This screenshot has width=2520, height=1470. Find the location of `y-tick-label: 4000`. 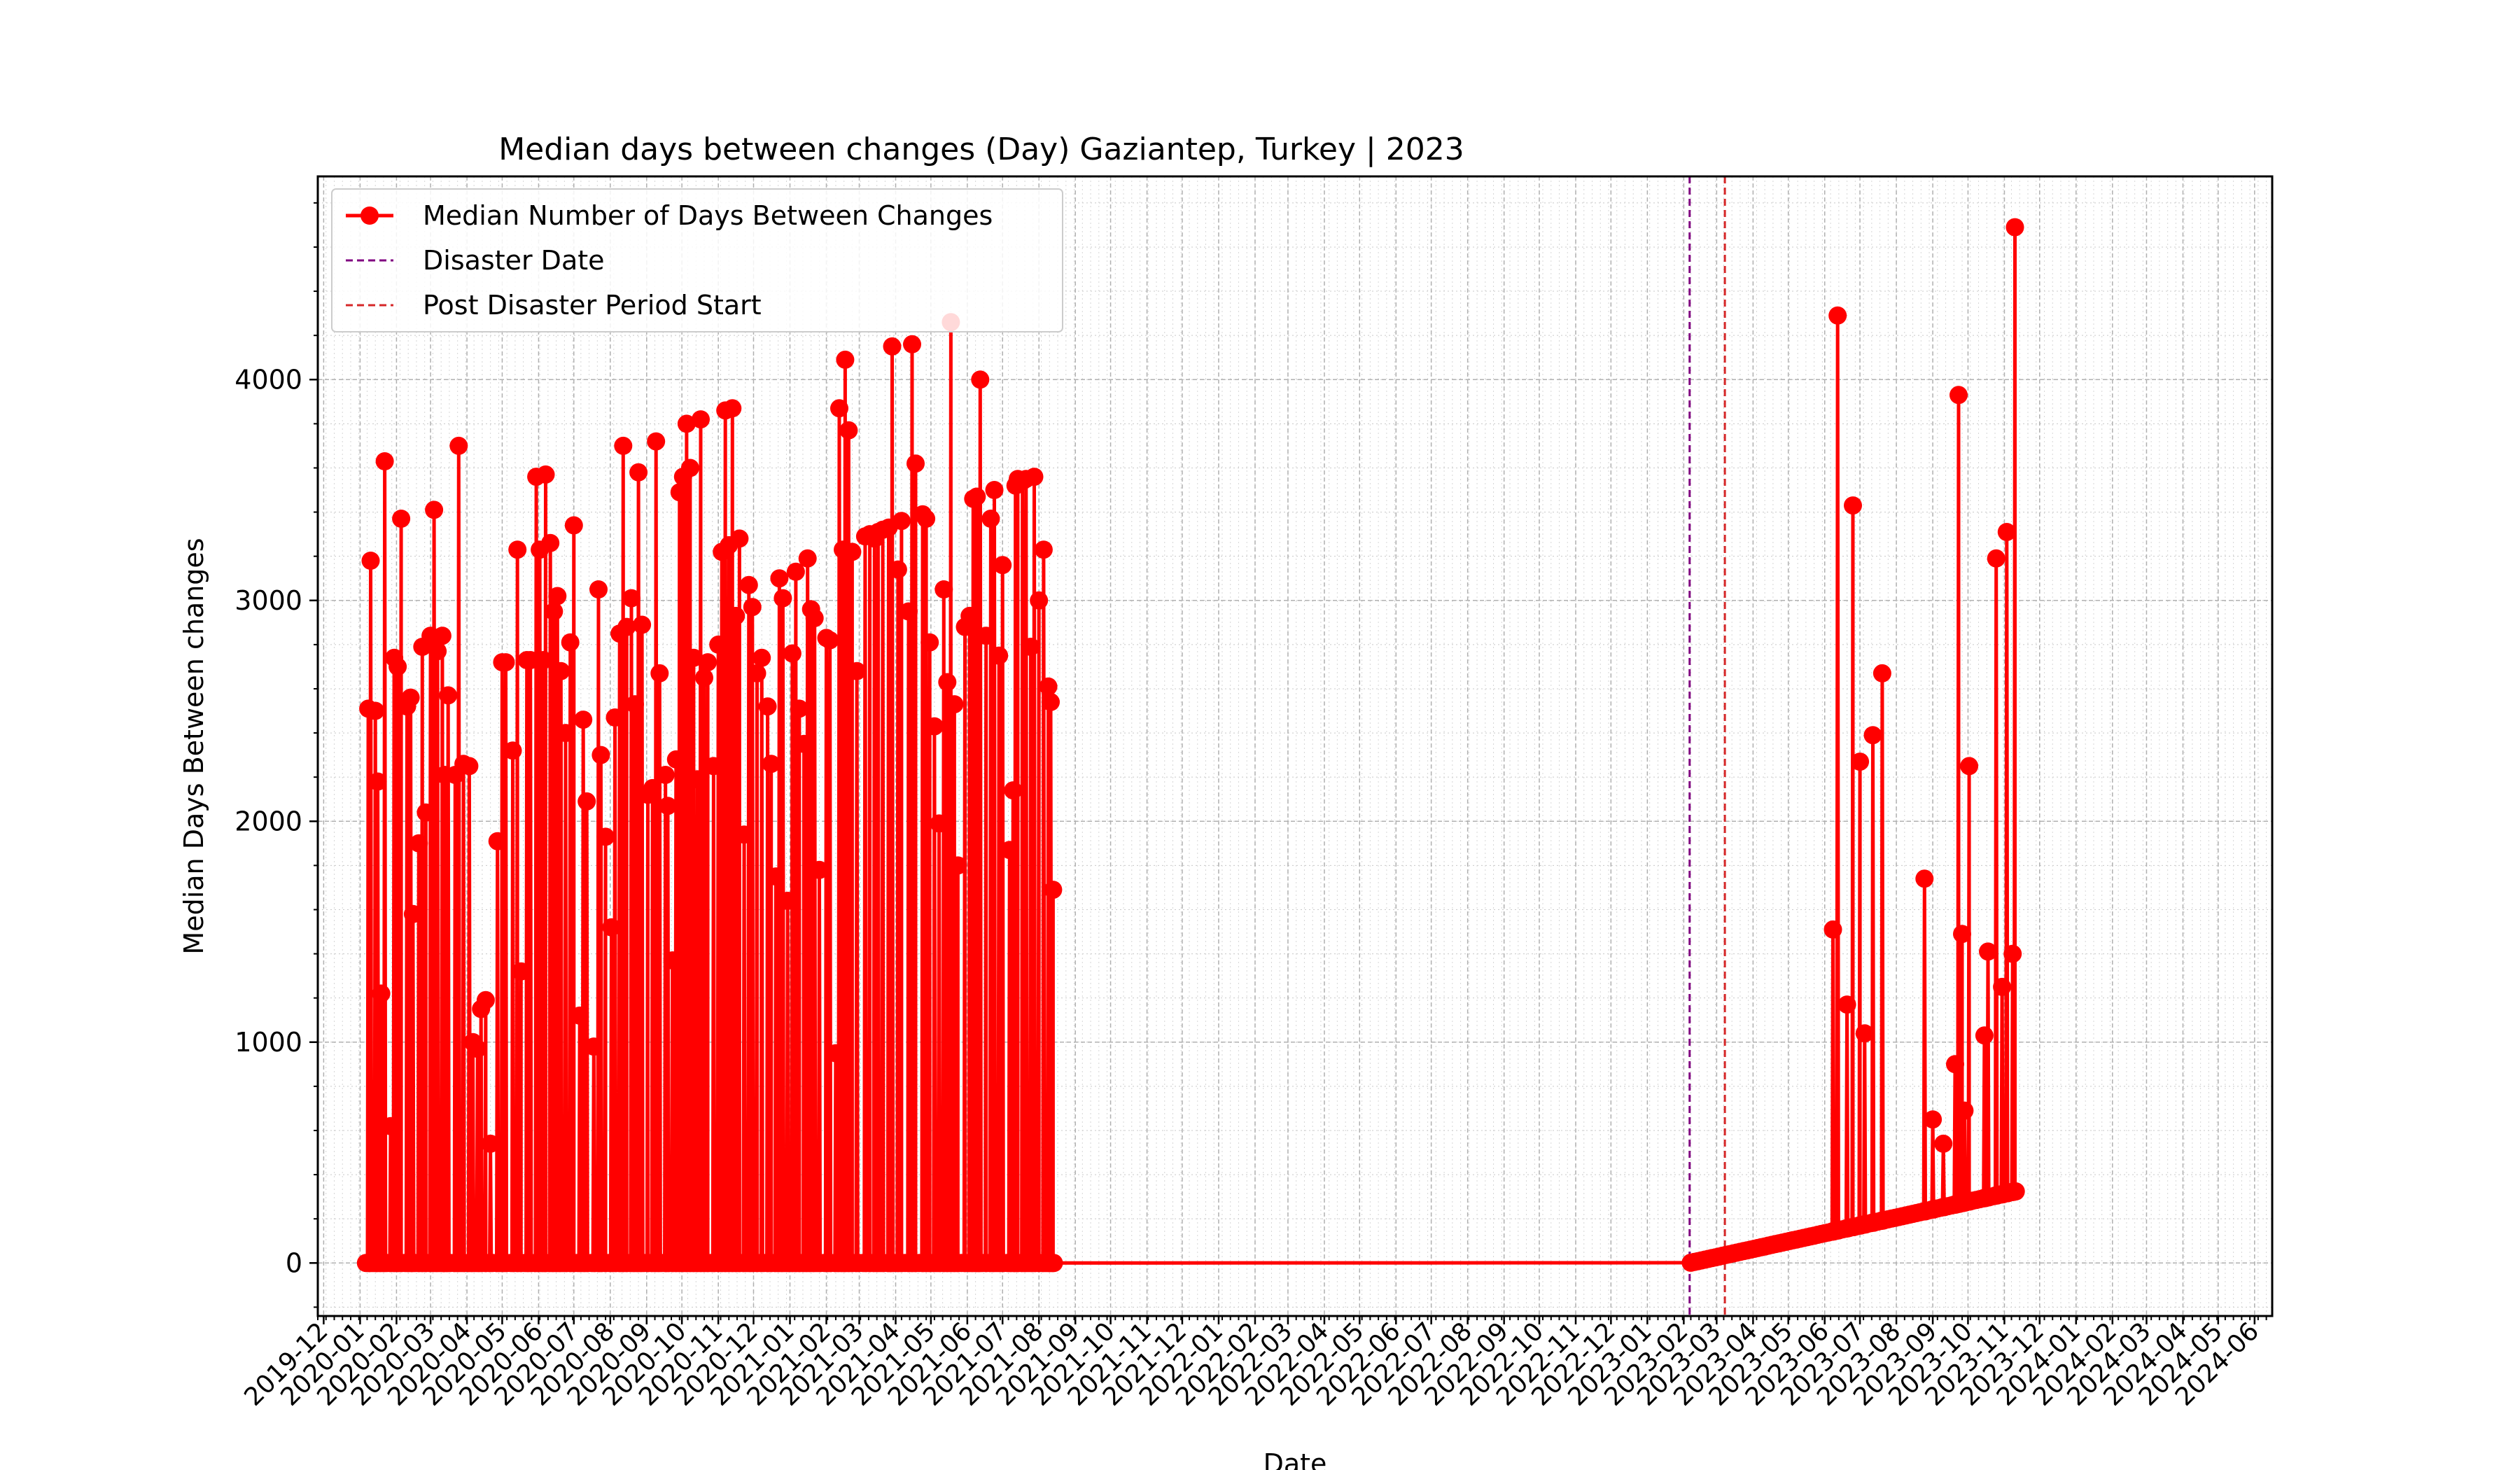

y-tick-label: 4000 is located at coordinates (268, 379).